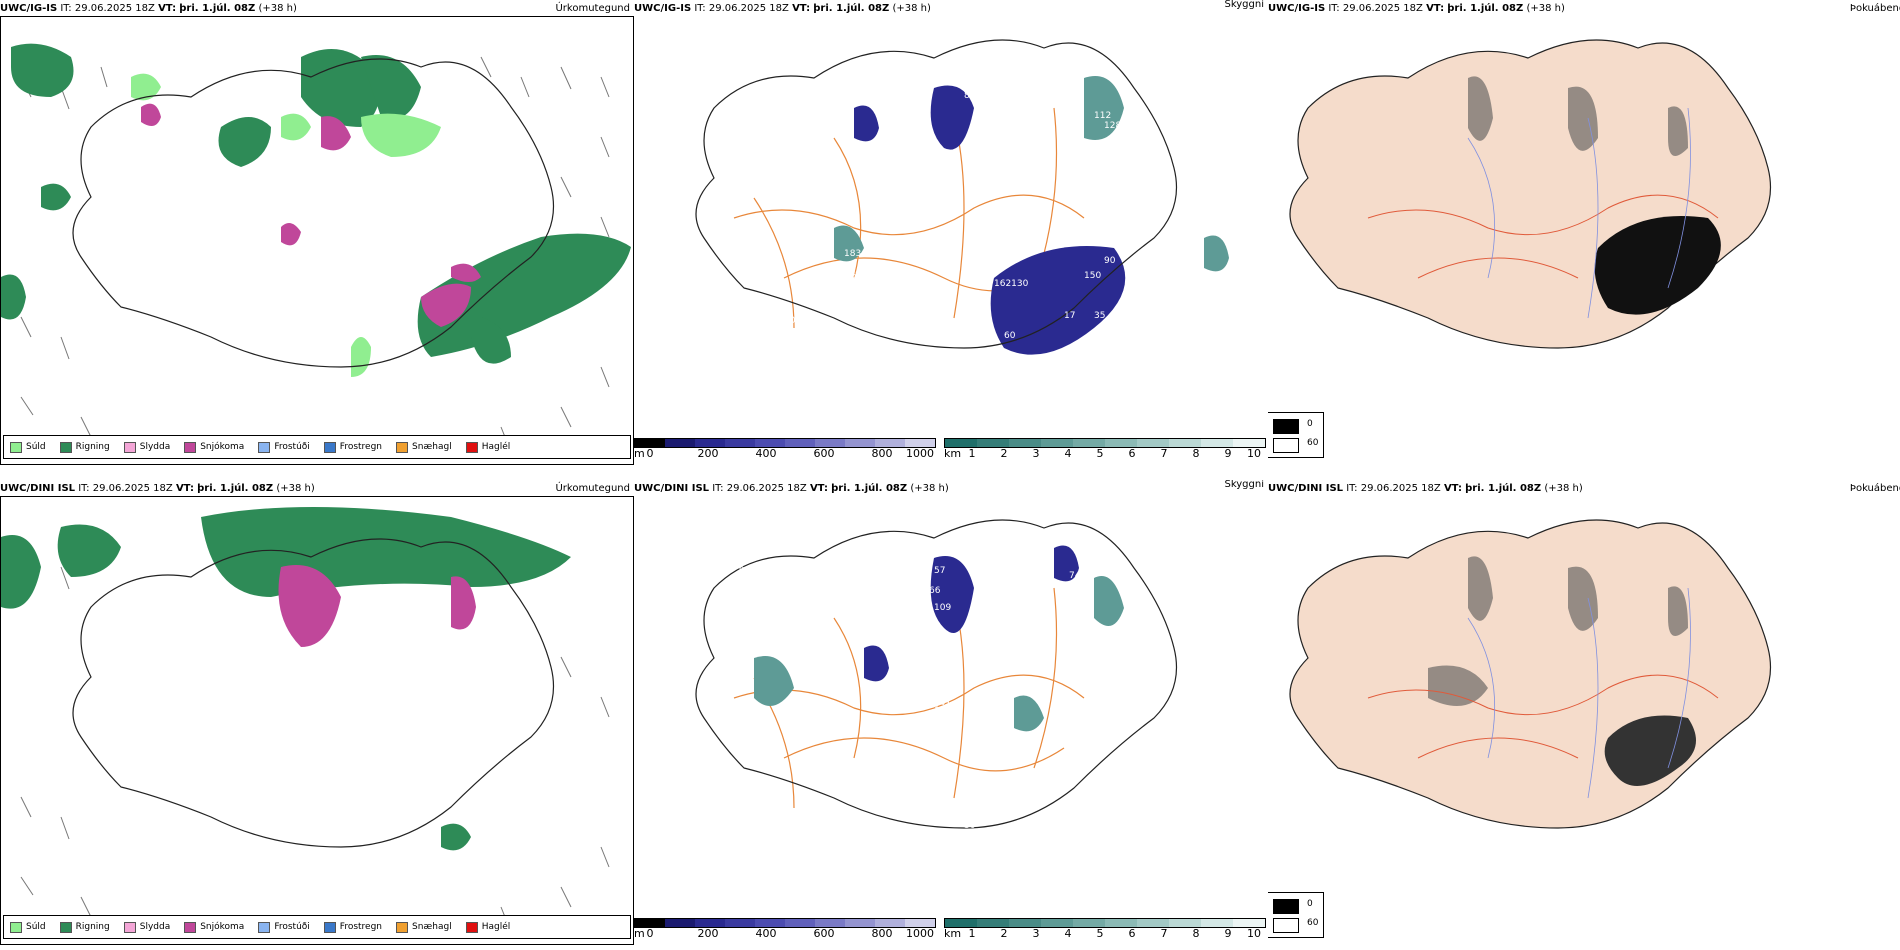 This screenshot has width=1900, height=950. I want to click on cloud-base-label: 106, so click(792, 321).